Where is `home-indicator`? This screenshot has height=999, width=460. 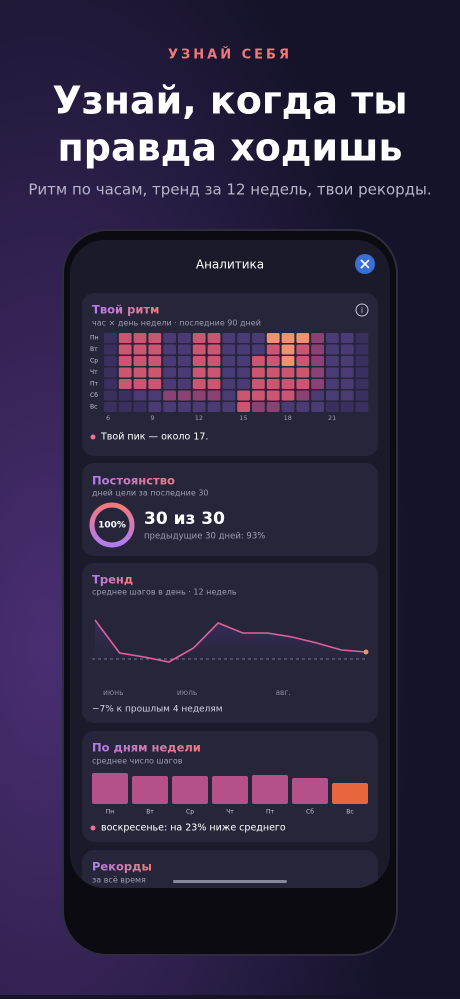
home-indicator is located at coordinates (230, 881).